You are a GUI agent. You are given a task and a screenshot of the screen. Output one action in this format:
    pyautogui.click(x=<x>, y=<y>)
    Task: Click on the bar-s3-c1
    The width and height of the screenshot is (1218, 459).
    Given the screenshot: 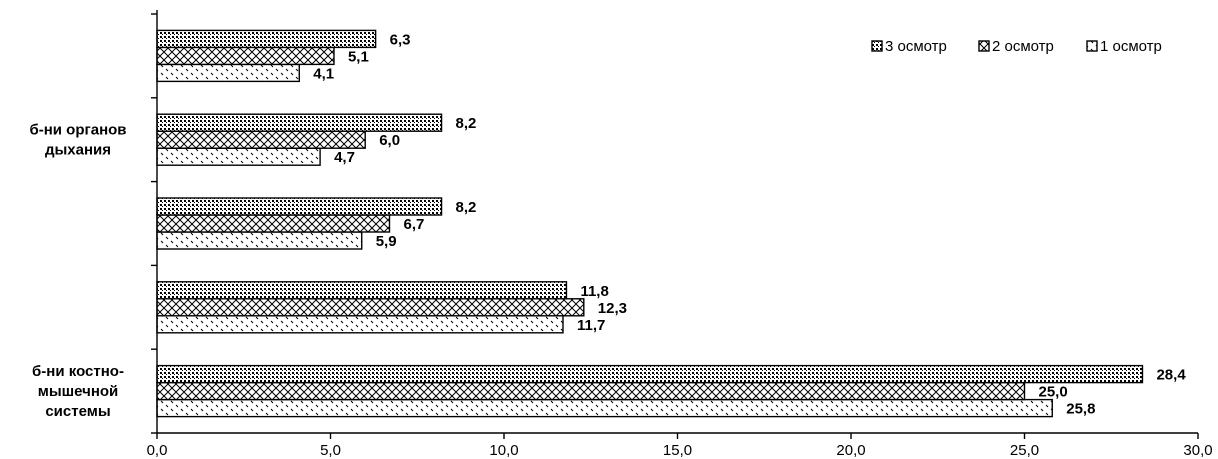 What is the action you would take?
    pyautogui.click(x=650, y=374)
    